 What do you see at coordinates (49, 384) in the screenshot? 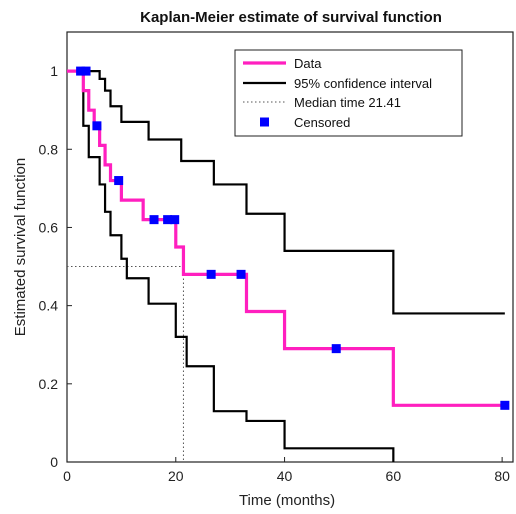
I see `y-tick-label: 0.2` at bounding box center [49, 384].